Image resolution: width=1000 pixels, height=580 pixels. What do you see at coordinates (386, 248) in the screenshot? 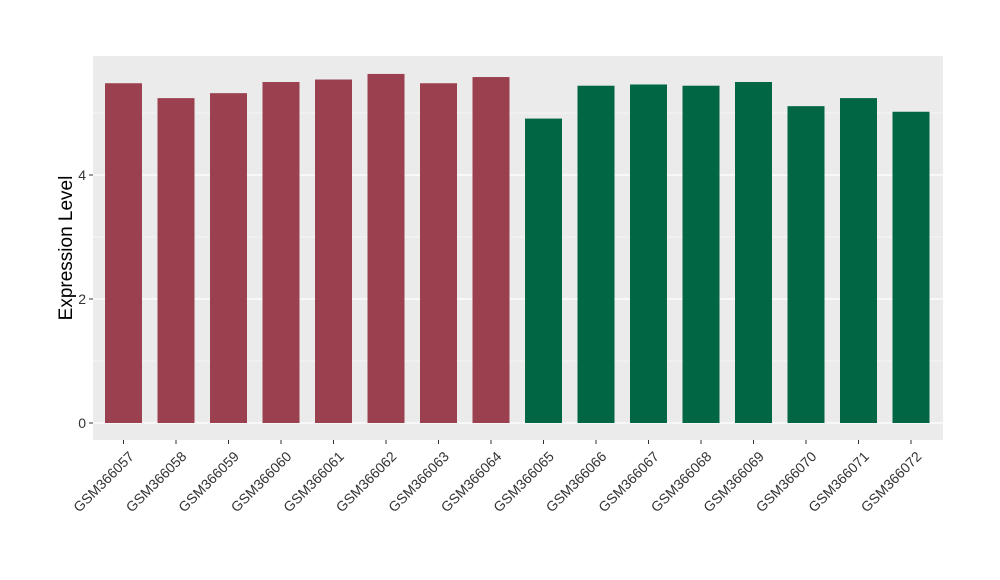
I see `bar-GSM366062` at bounding box center [386, 248].